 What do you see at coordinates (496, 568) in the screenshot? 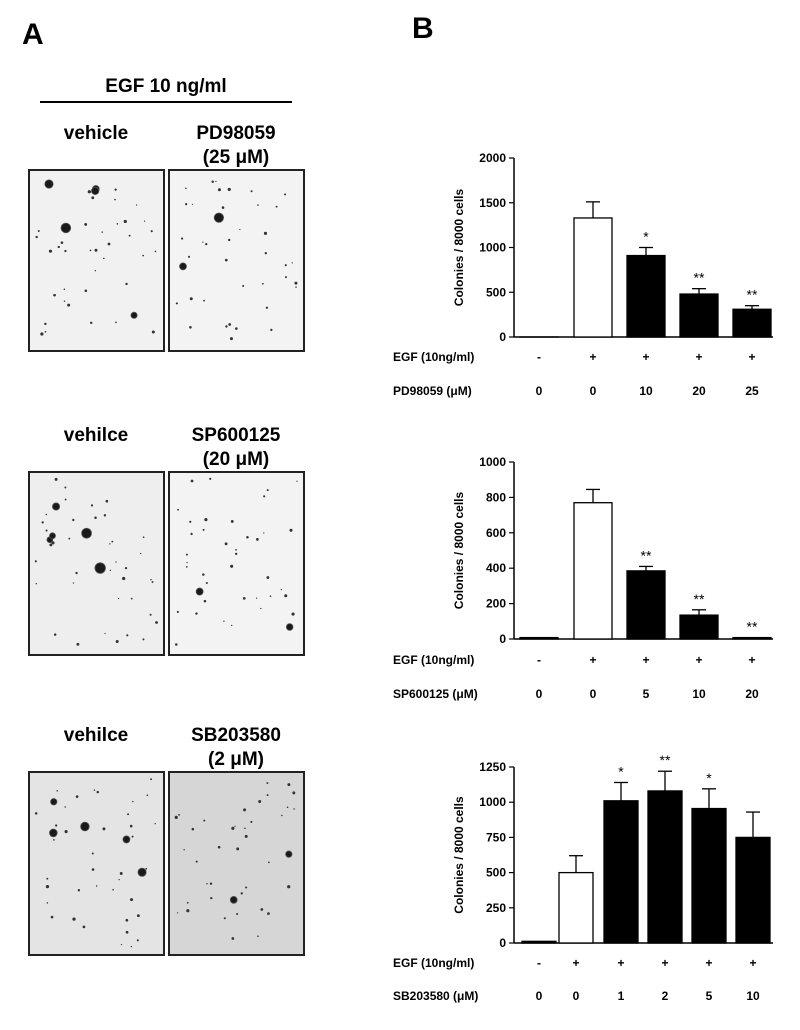
I see `y-tick-label: 400` at bounding box center [496, 568].